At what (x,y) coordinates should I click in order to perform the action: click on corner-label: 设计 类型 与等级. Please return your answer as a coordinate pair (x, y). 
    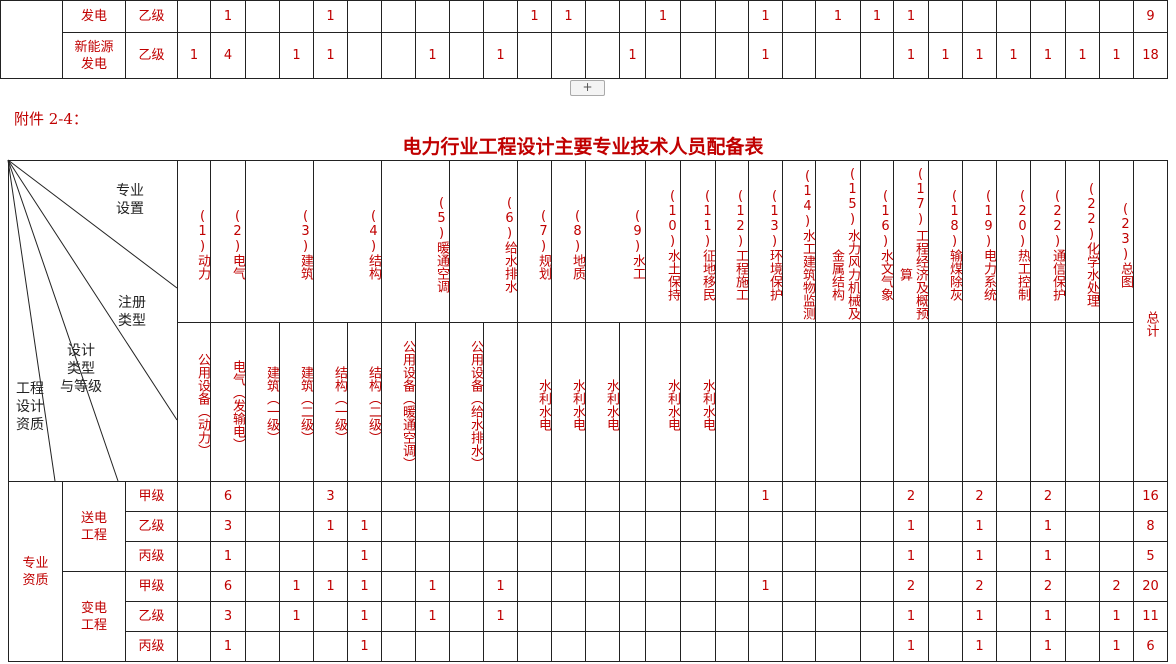
    Looking at the image, I should click on (81, 369).